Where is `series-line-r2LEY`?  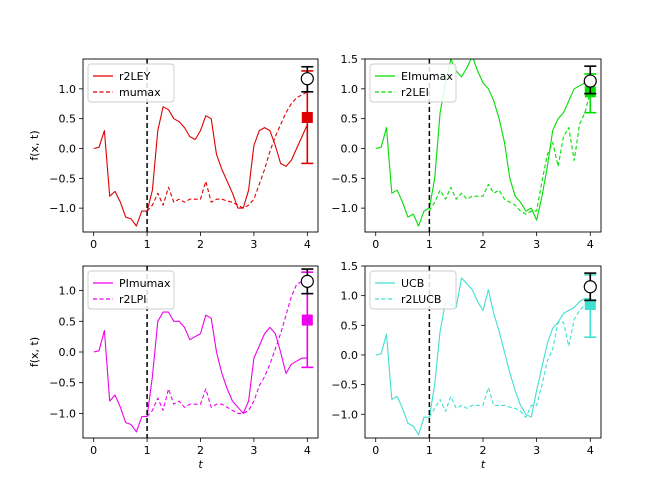
series-line-r2LEY is located at coordinates (200, 166).